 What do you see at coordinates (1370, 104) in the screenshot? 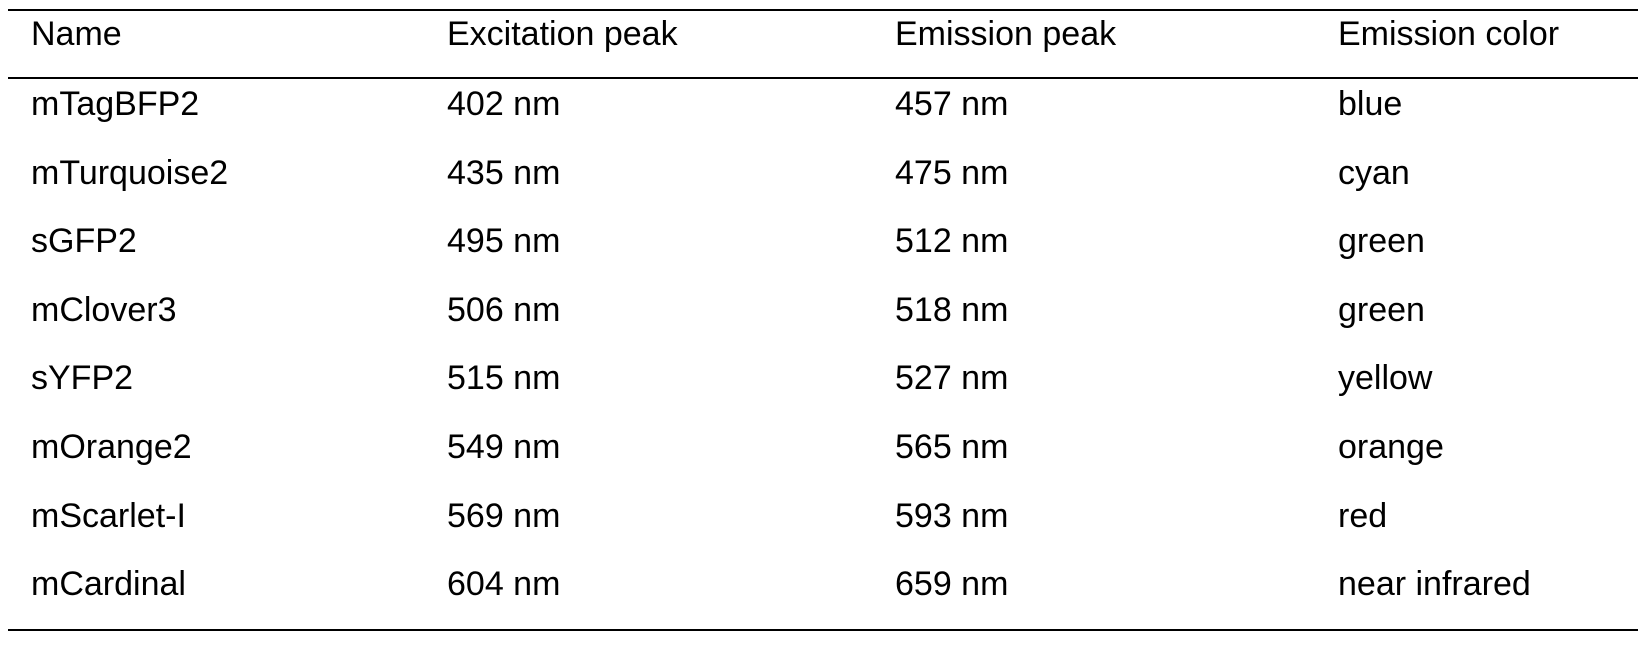
I see `table-cell: blue` at bounding box center [1370, 104].